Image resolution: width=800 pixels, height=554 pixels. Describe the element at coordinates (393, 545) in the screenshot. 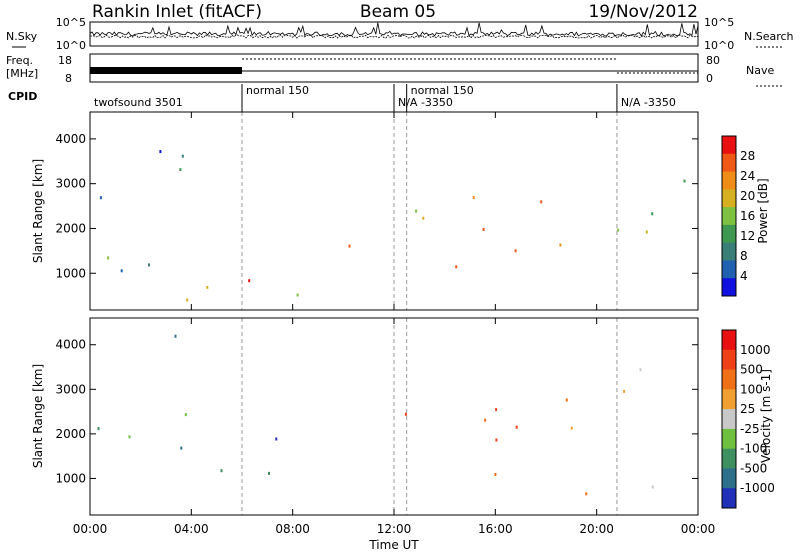

I see `x-axis-label: Time UT` at that location.